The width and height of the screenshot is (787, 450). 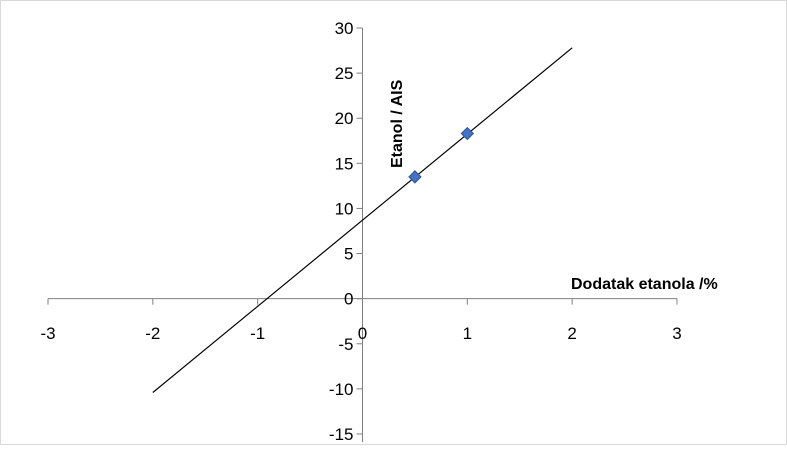 What do you see at coordinates (348, 254) in the screenshot?
I see `y-tick-label: 5` at bounding box center [348, 254].